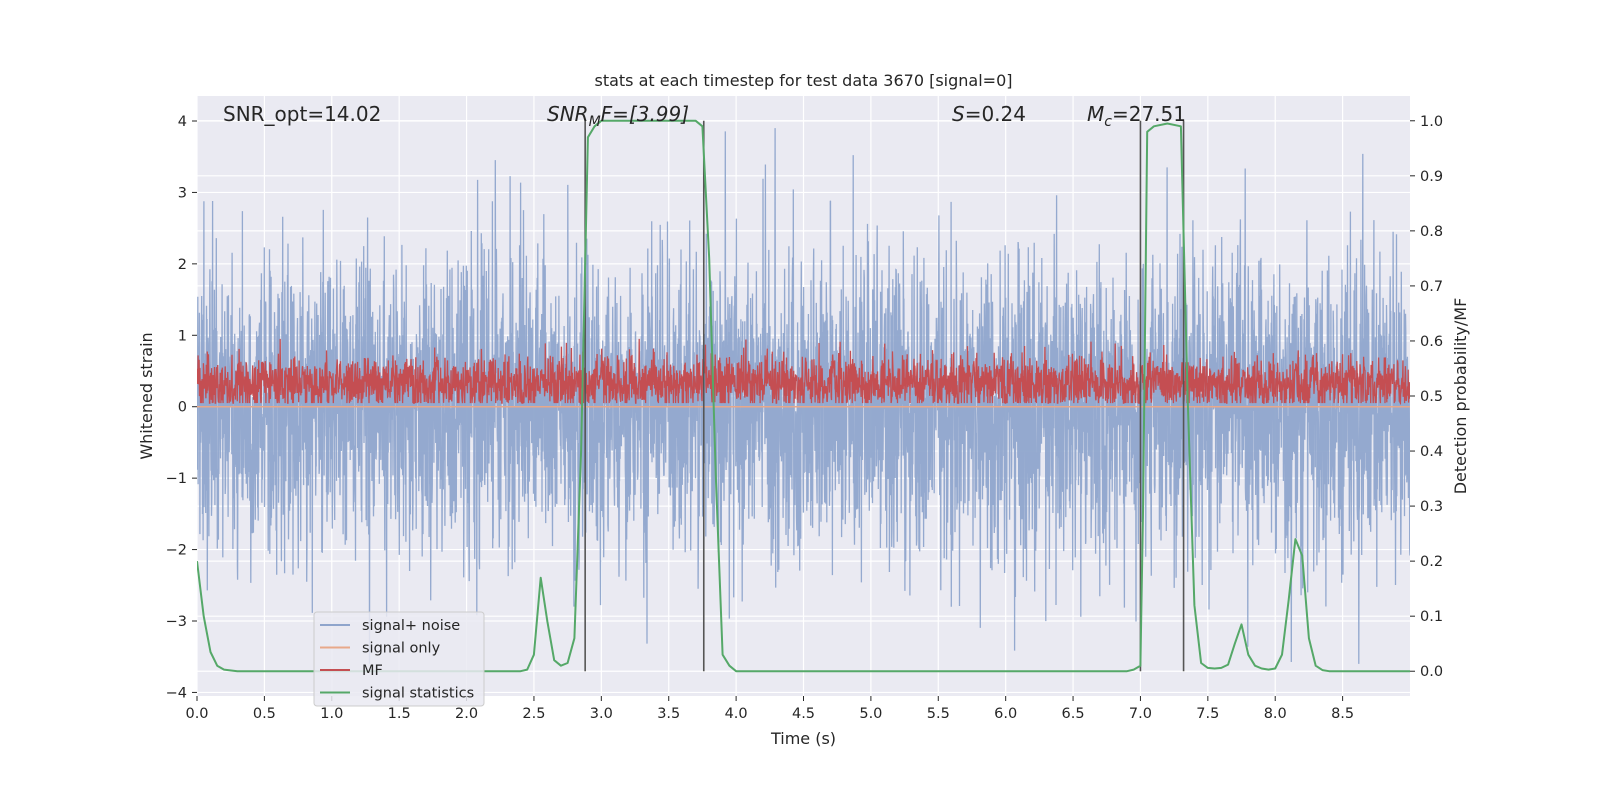  Describe the element at coordinates (645, 114) in the screenshot. I see `annotation-snr-mf-rest: F=[3.99]` at that location.